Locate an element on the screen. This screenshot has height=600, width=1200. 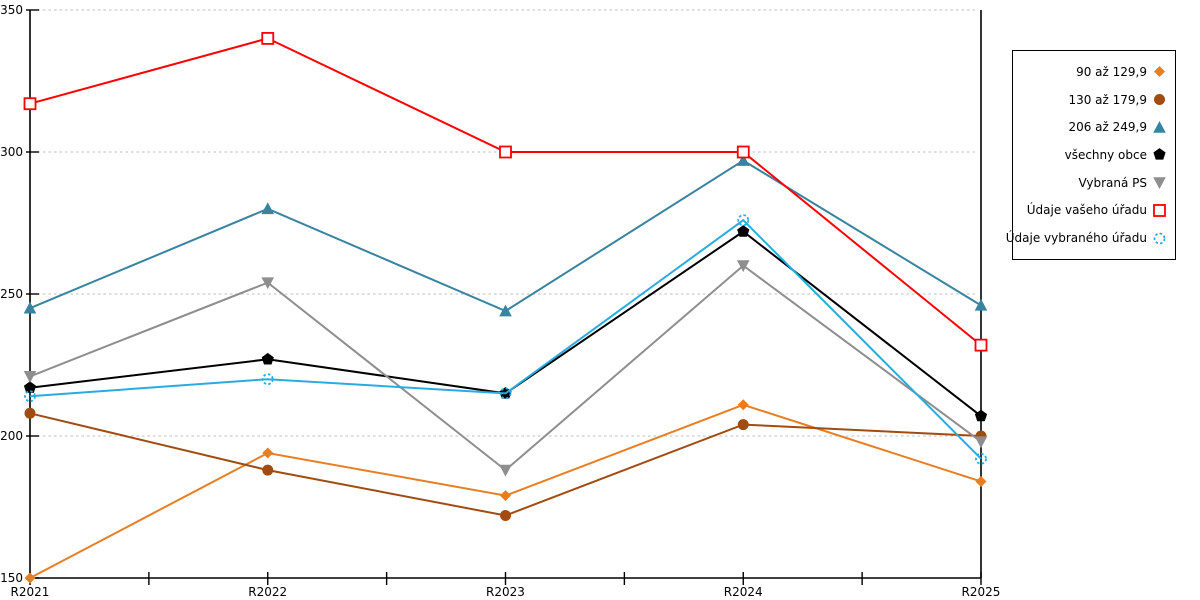
legend-item: 130 až 179,9 is located at coordinates (1092, 99).